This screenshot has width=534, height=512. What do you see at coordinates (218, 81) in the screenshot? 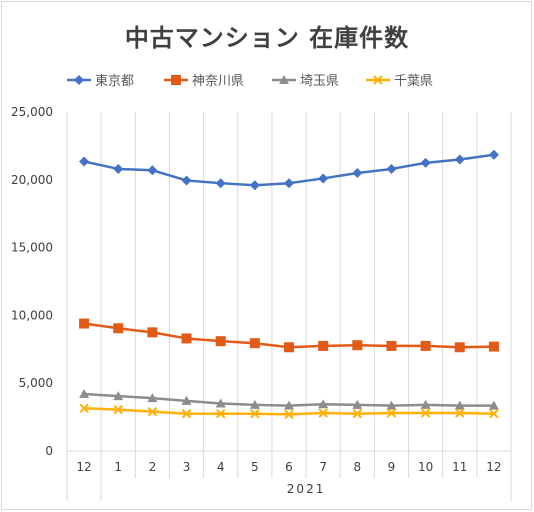
I see `legend-label: 神奈川県` at bounding box center [218, 81].